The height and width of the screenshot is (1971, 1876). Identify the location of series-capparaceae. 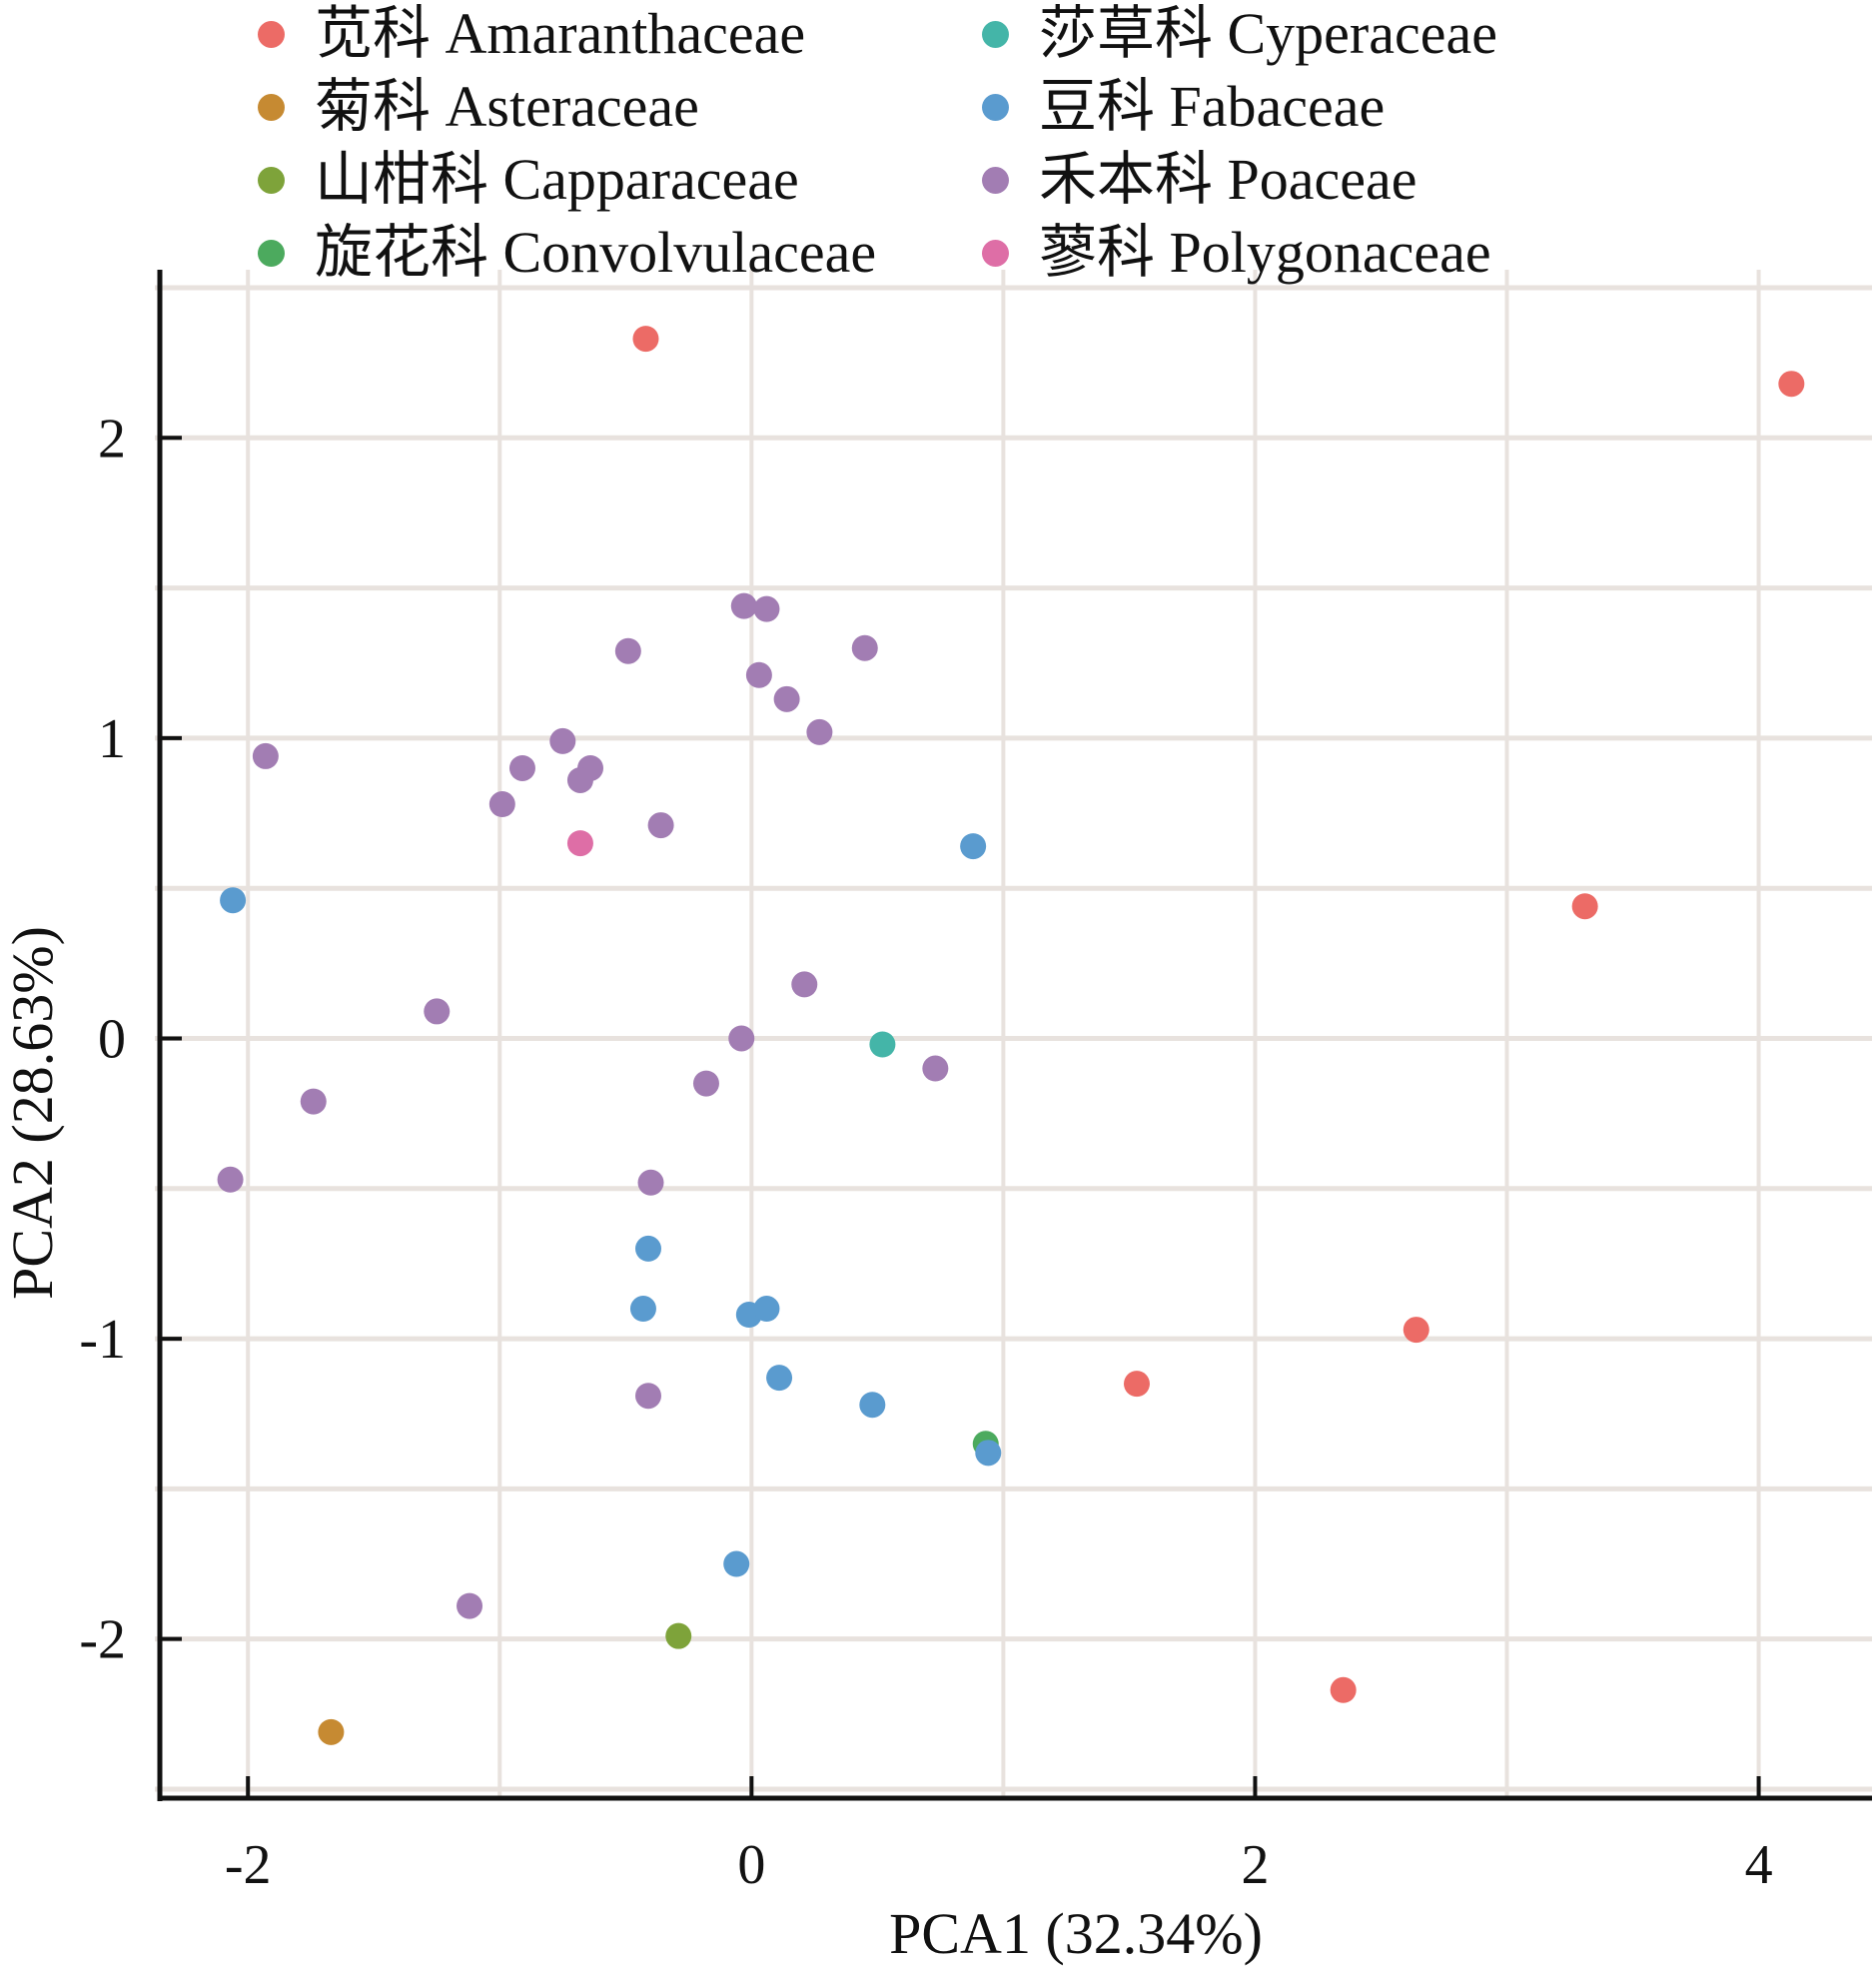
(678, 1636).